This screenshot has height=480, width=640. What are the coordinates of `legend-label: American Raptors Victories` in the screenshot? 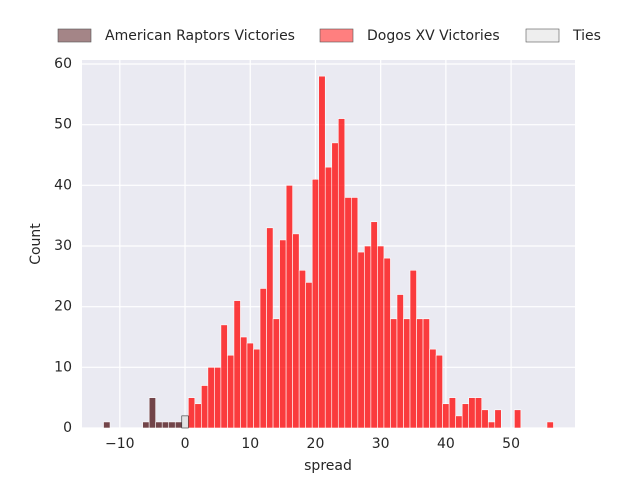 It's located at (200, 36).